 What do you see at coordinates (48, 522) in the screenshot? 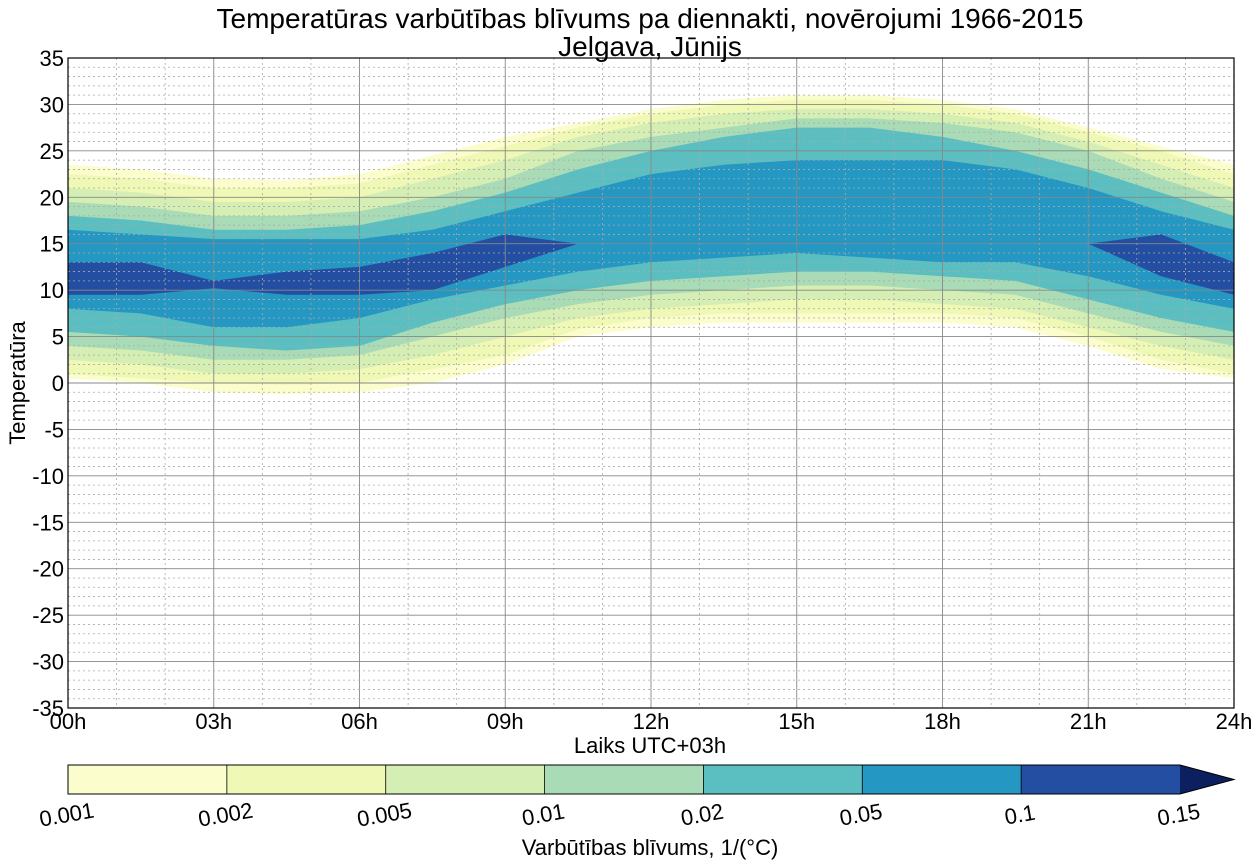
I see `y-tick-label: -15` at bounding box center [48, 522].